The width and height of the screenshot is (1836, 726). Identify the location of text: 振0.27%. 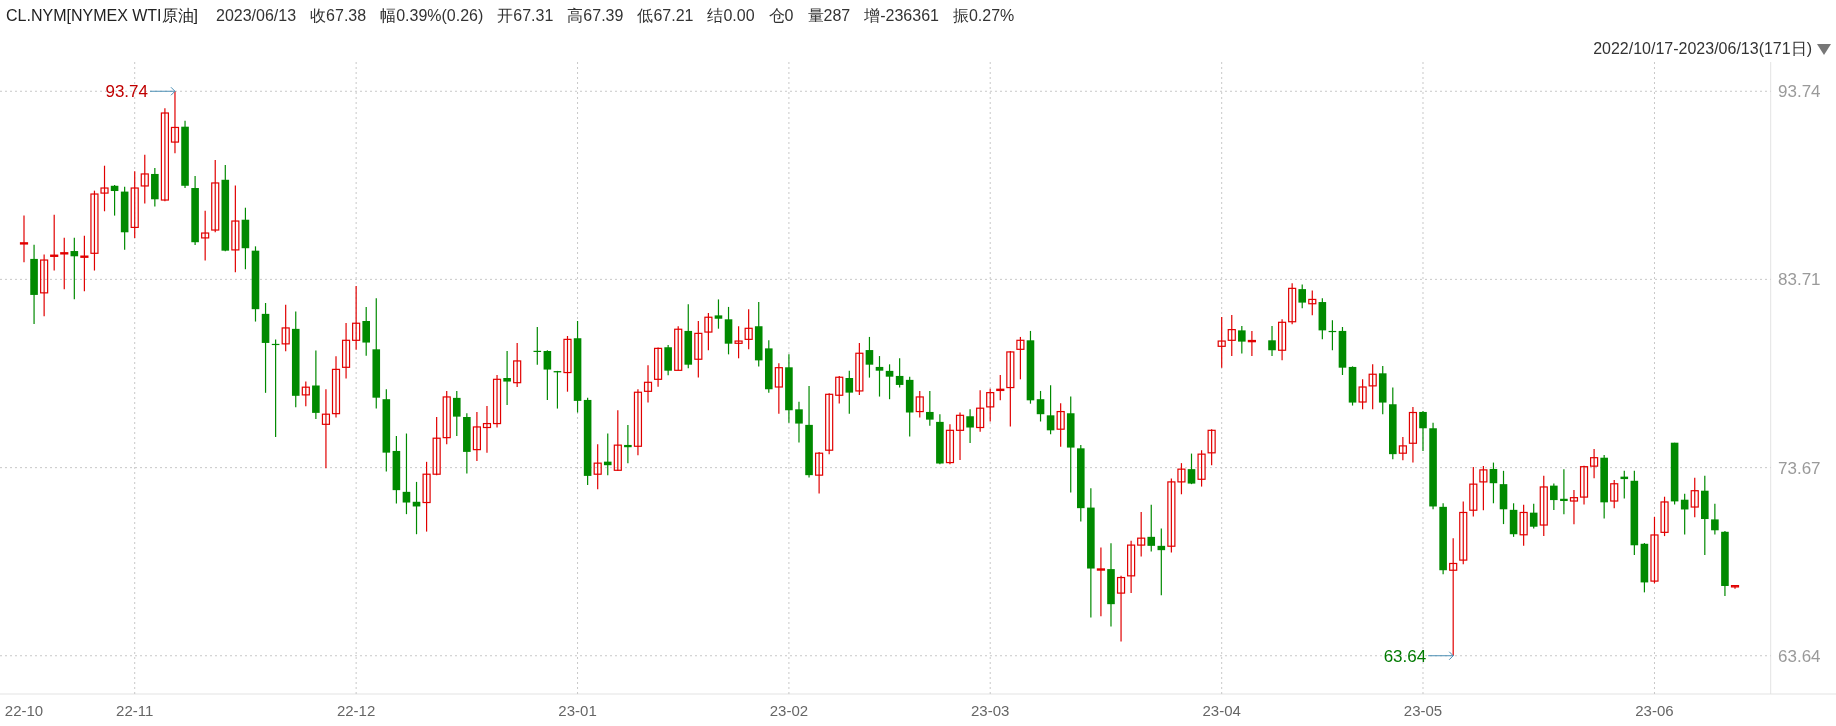
(983, 15).